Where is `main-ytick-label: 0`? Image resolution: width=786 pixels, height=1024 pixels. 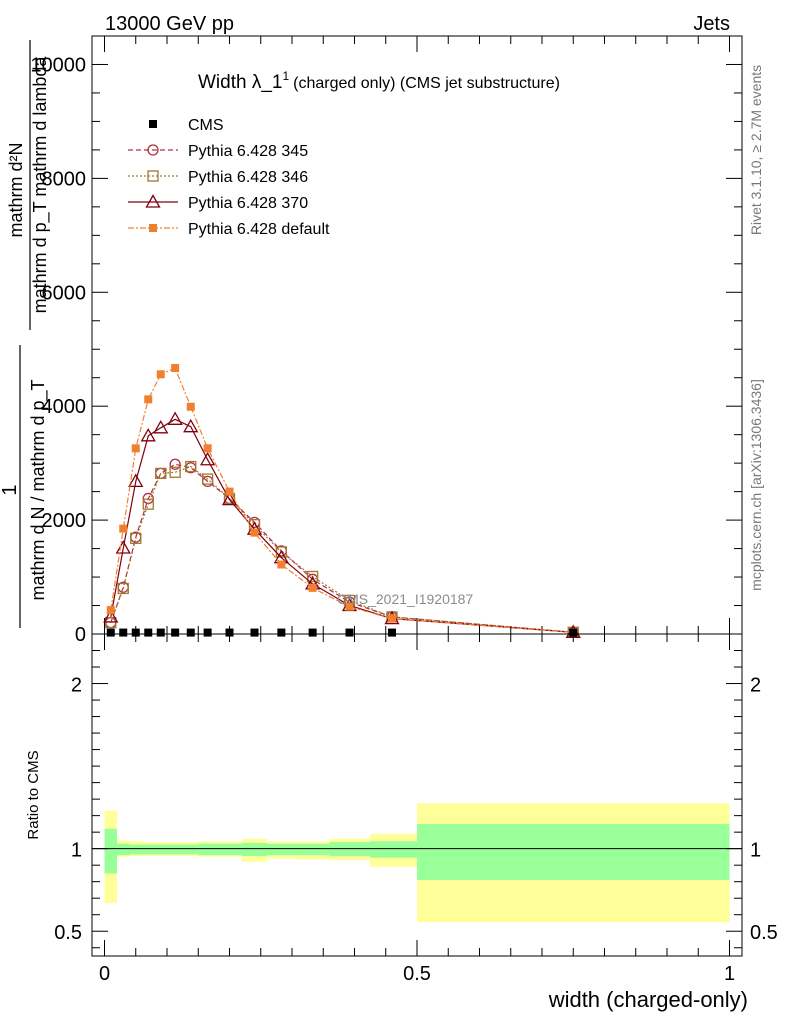 main-ytick-label: 0 is located at coordinates (80, 635).